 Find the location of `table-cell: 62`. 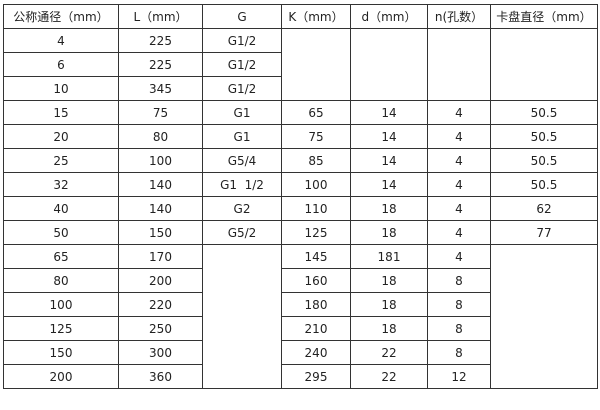

table-cell: 62 is located at coordinates (544, 208).